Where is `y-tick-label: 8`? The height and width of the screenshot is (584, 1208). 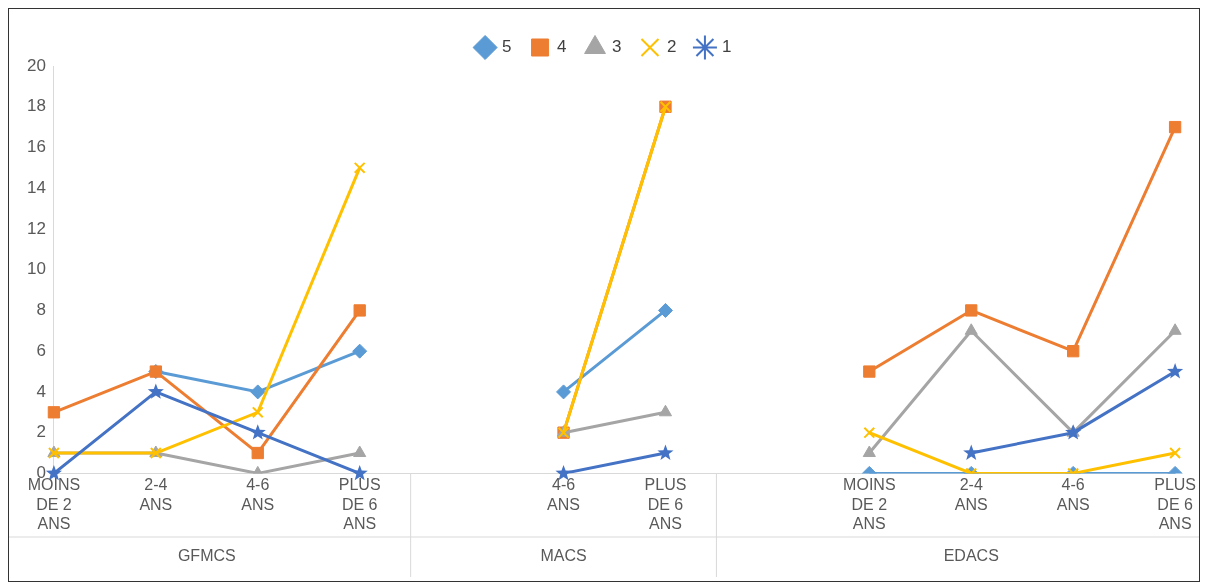
y-tick-label: 8 is located at coordinates (41, 310).